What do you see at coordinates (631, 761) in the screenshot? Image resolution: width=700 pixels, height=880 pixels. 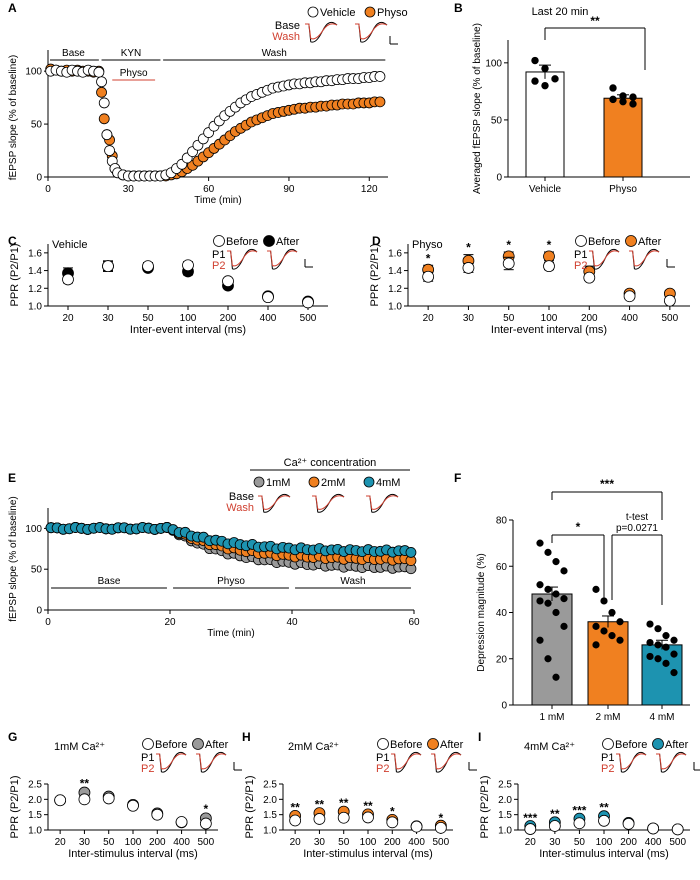 I see `I-trace-before-red` at bounding box center [631, 761].